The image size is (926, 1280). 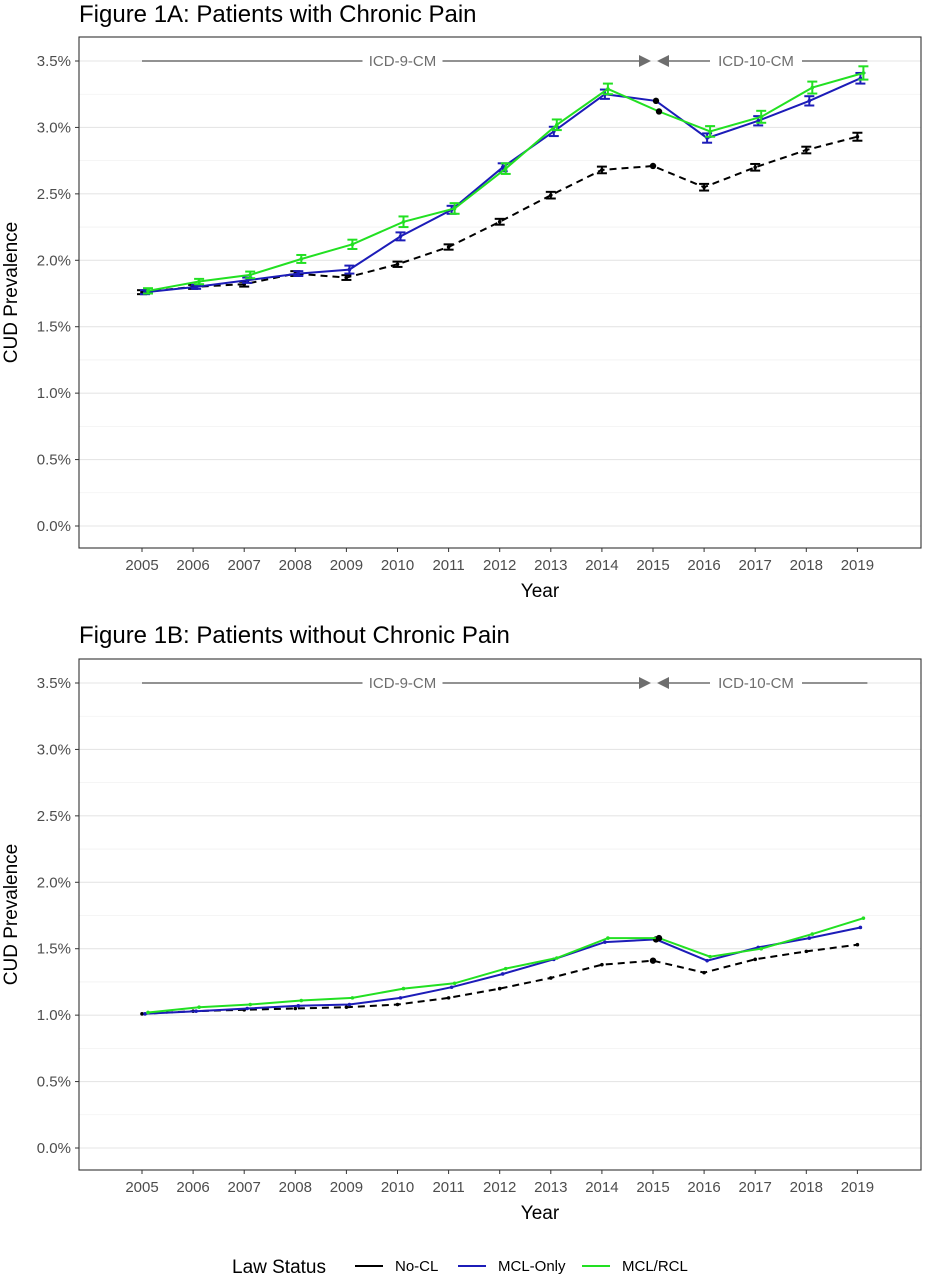 I want to click on series-mcl-rcl, so click(x=506, y=965).